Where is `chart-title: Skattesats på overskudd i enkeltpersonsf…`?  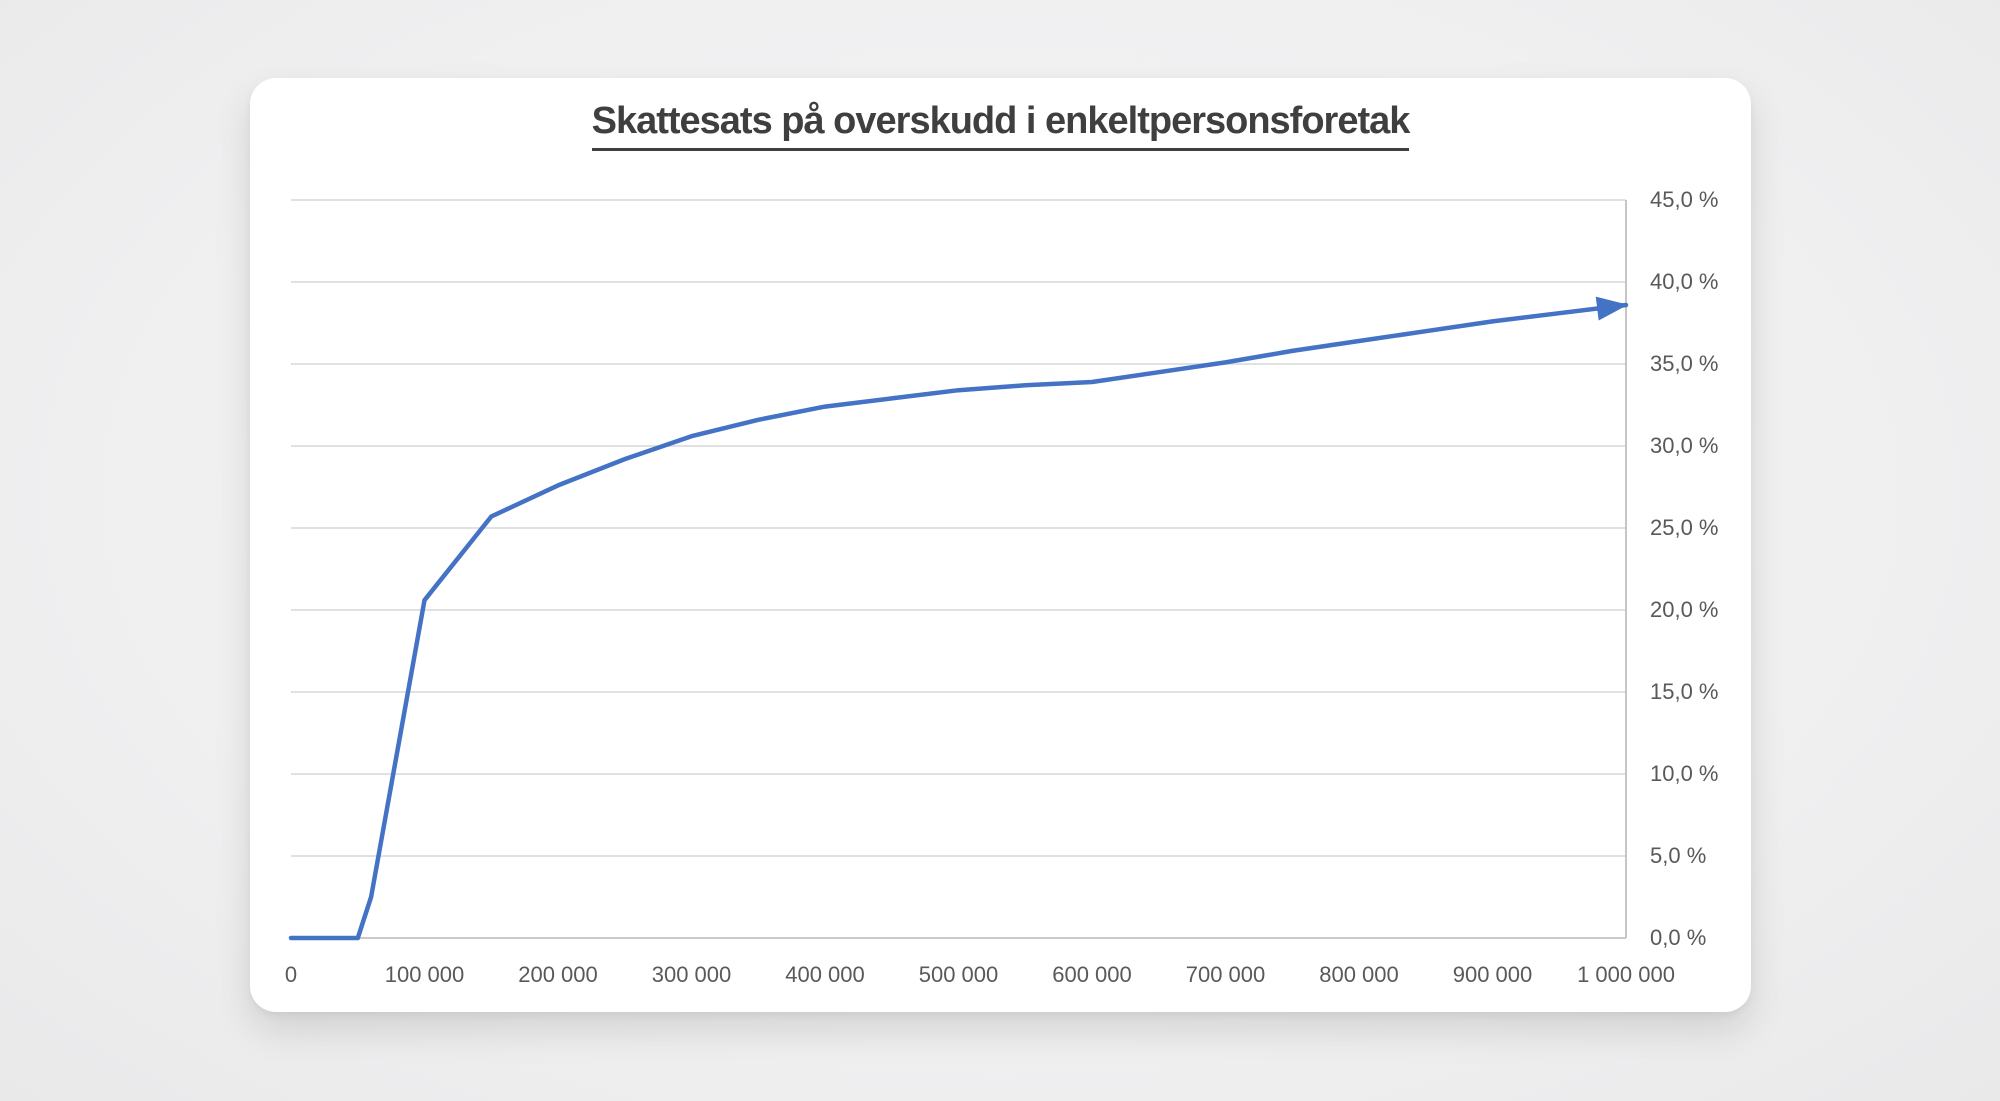
chart-title: Skattesats på overskudd i enkeltpersonsf… is located at coordinates (1000, 124).